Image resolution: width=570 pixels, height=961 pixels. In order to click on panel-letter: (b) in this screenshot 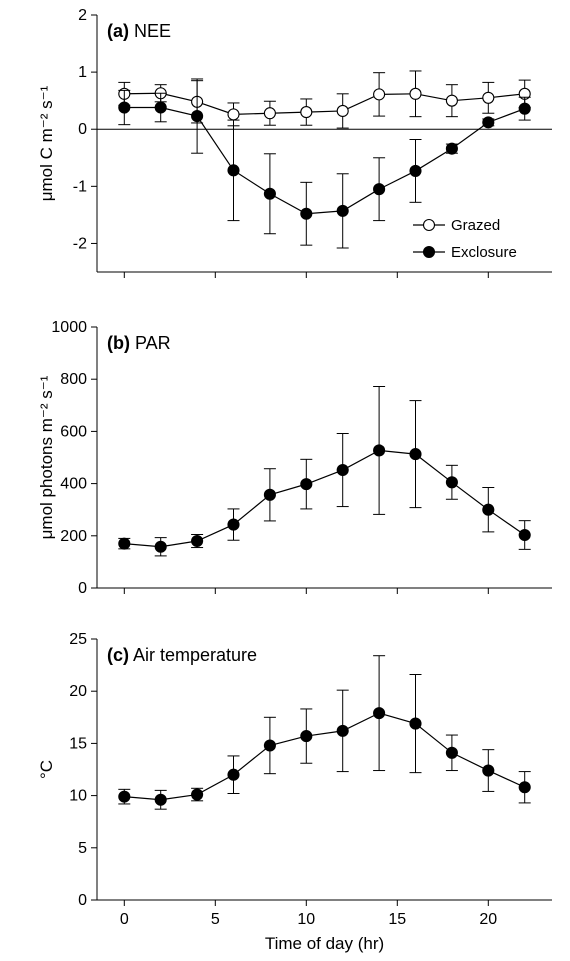, I will do `click(118, 343)`.